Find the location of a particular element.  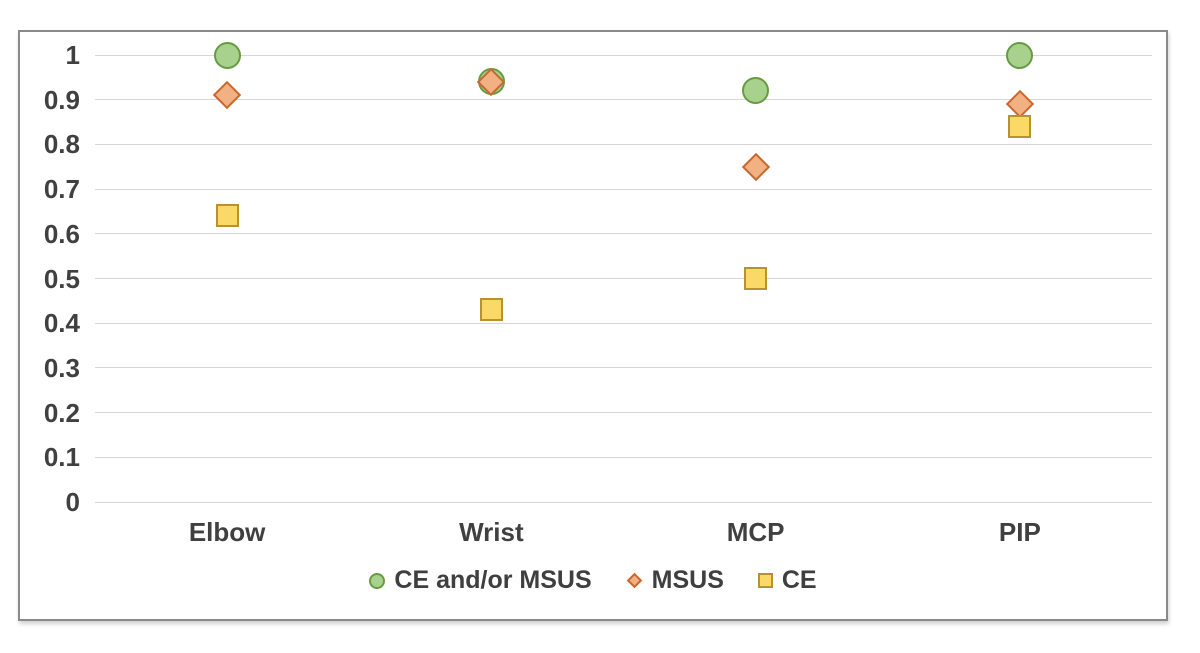

legend-label: CE and/or MSUS is located at coordinates (493, 580).